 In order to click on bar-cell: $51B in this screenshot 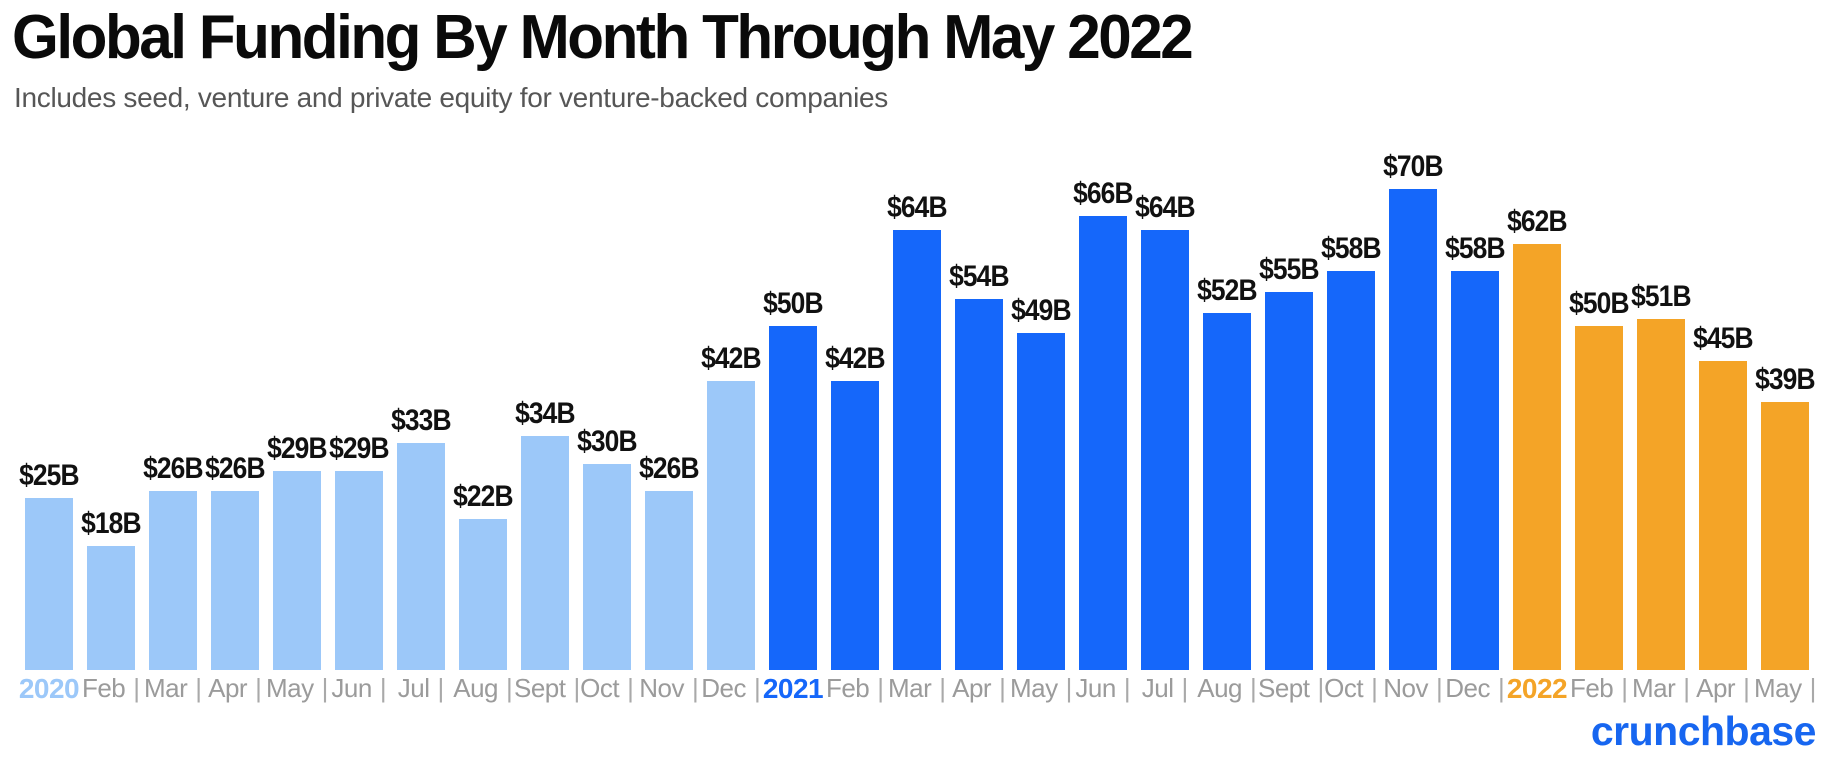, I will do `click(1661, 476)`.